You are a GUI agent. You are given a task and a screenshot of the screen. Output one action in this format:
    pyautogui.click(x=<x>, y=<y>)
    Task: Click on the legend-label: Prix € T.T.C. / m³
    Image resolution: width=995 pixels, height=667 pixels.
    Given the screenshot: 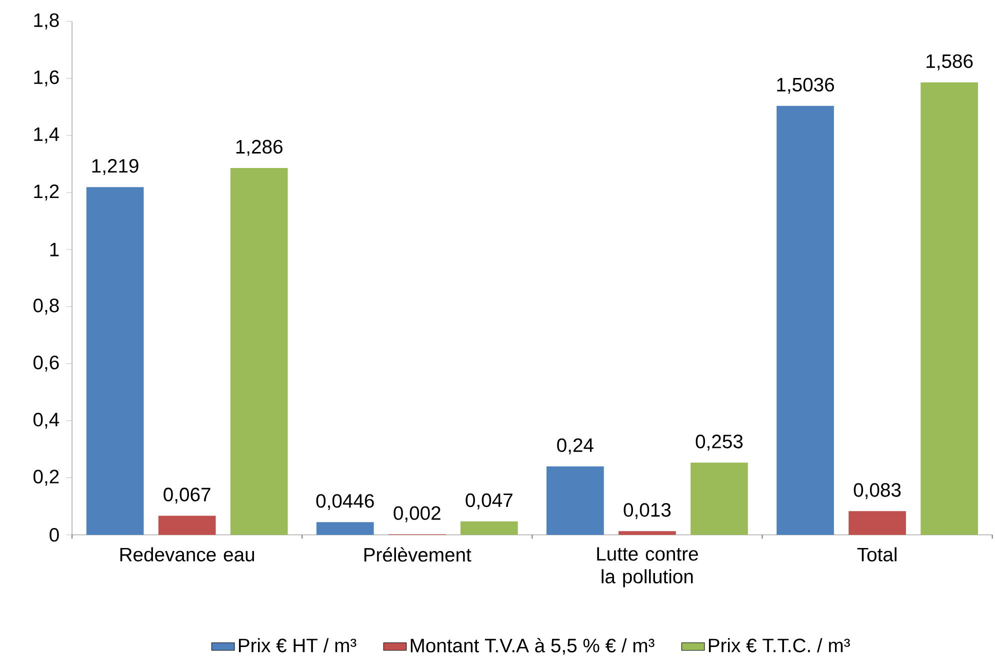 What is the action you would take?
    pyautogui.click(x=779, y=645)
    